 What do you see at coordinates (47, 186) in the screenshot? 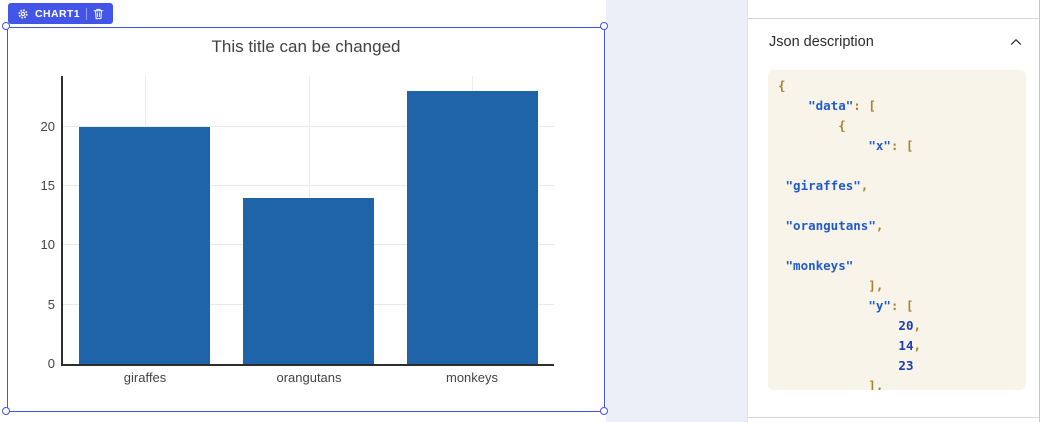
I see `y-tick-label: 15` at bounding box center [47, 186].